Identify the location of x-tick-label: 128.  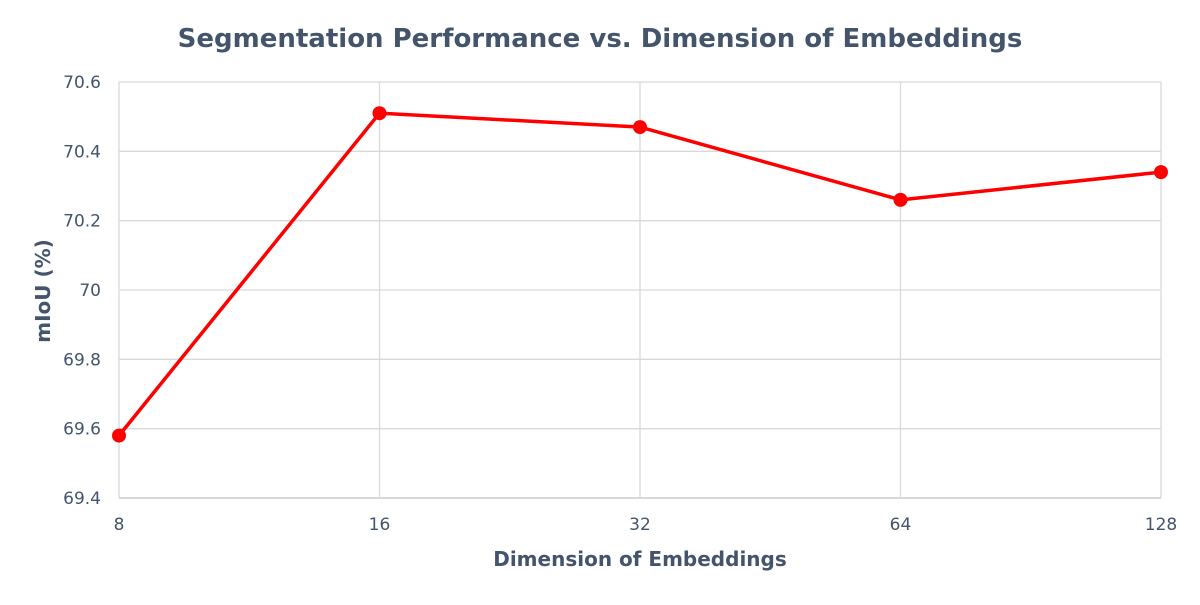
(1161, 525).